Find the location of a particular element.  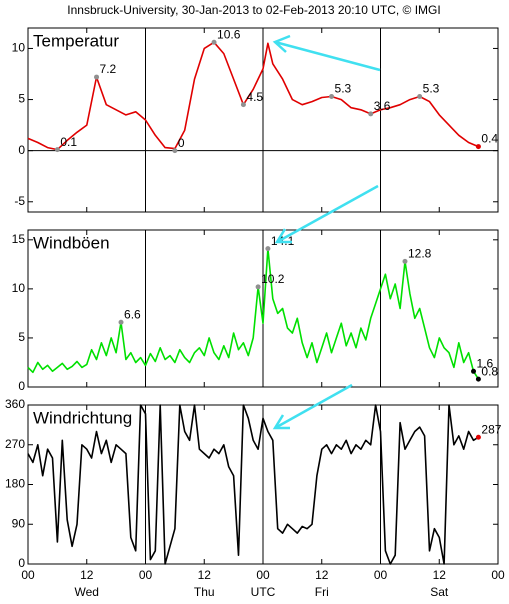

panel-title: Temperatur is located at coordinates (76, 40).